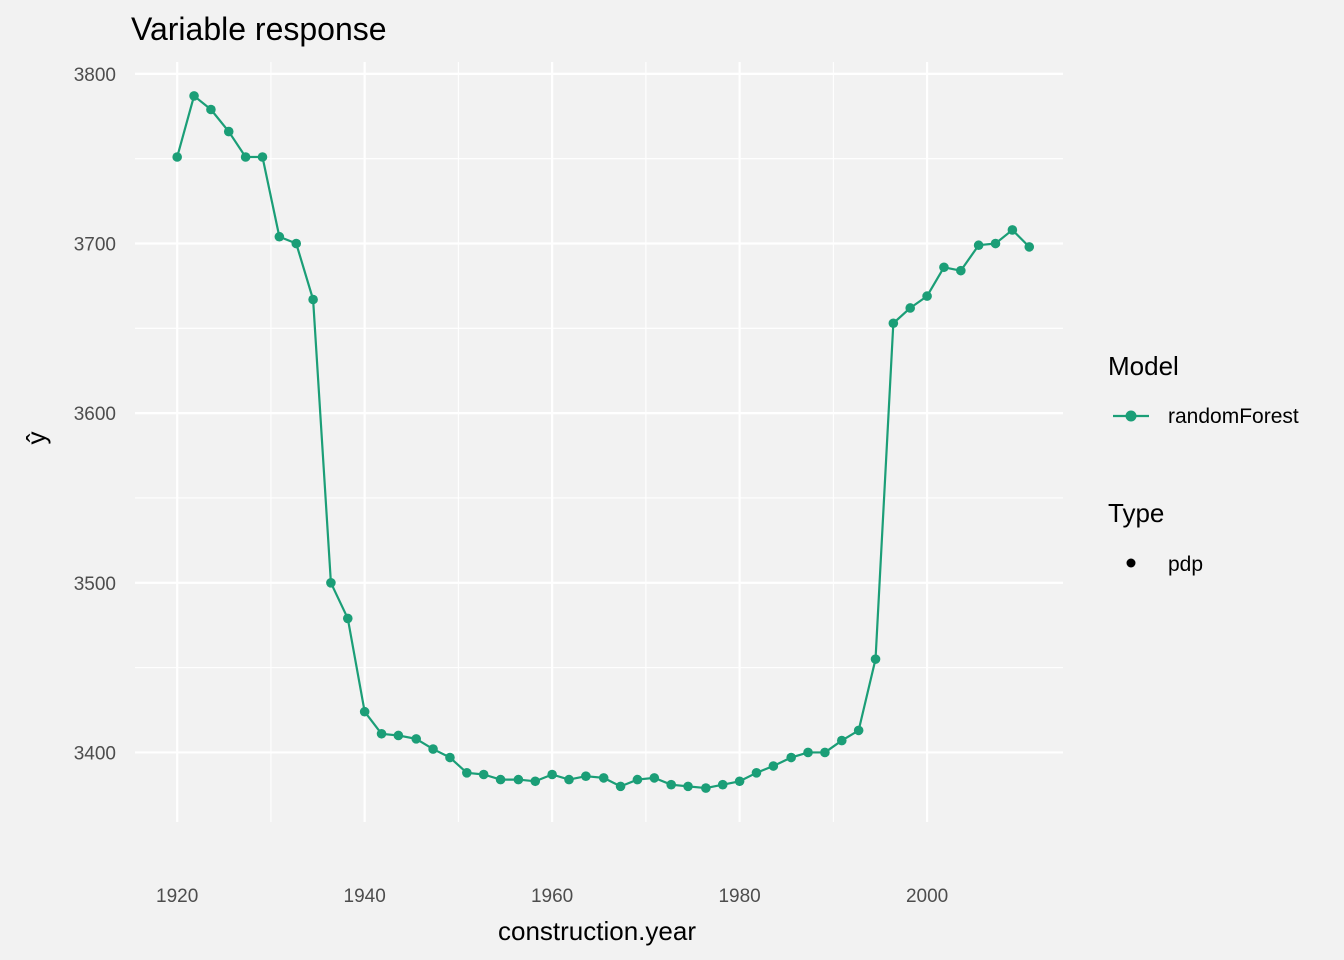 The height and width of the screenshot is (960, 1344). Describe the element at coordinates (1203, 463) in the screenshot. I see `legend: Model randomForest Type pdp` at that location.